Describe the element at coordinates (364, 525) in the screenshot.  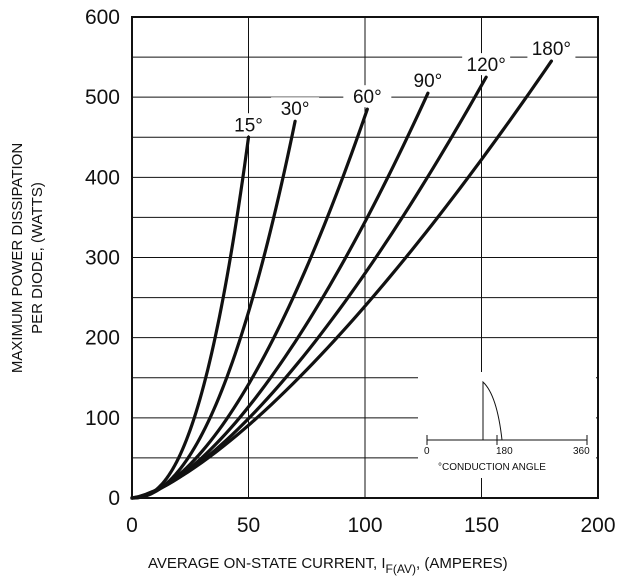
I see `x-tick-label: 100` at that location.